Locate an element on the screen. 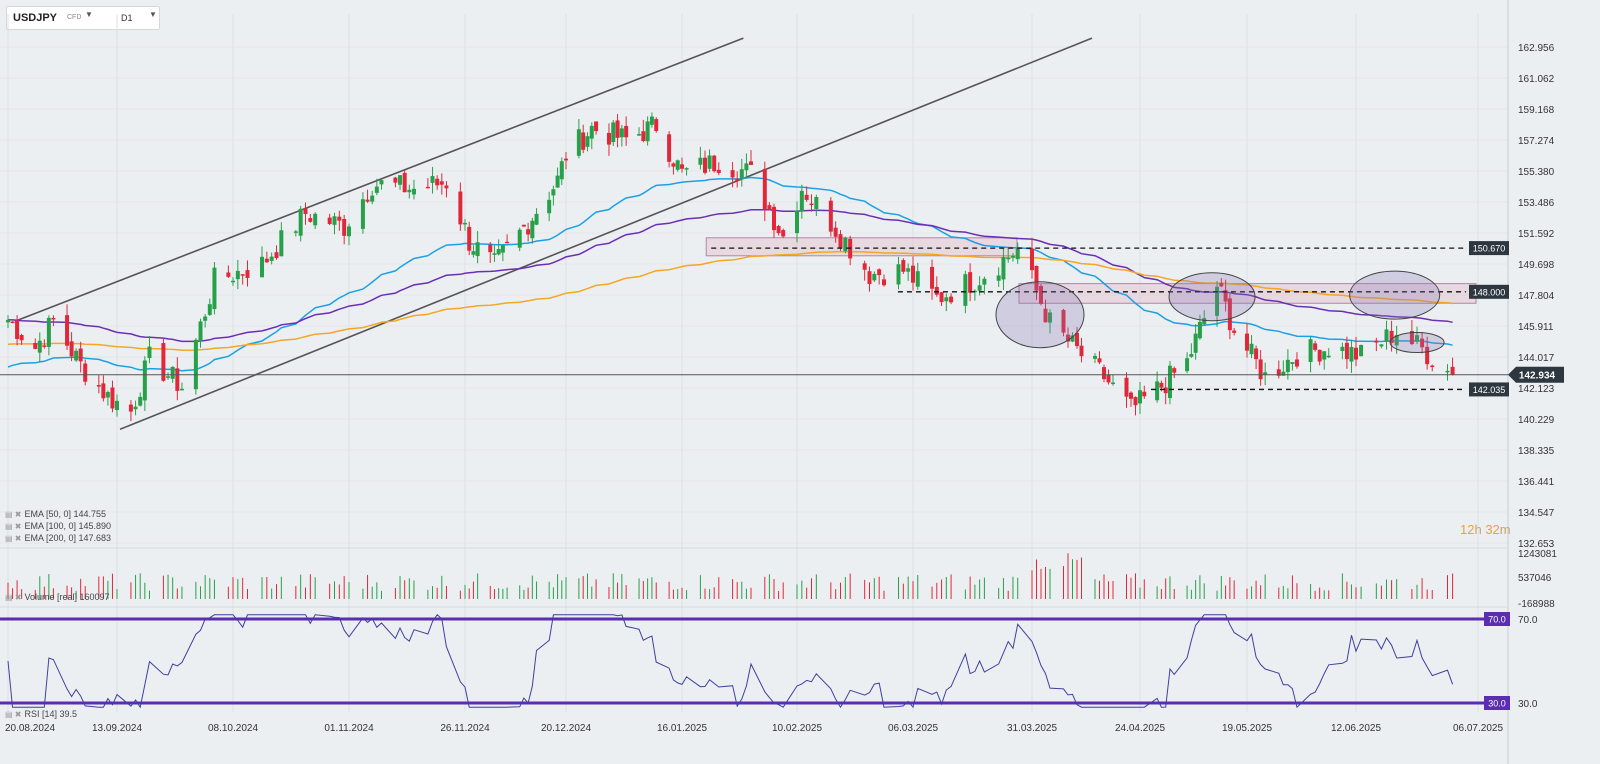  current-price-tag-bg is located at coordinates (1536, 374).